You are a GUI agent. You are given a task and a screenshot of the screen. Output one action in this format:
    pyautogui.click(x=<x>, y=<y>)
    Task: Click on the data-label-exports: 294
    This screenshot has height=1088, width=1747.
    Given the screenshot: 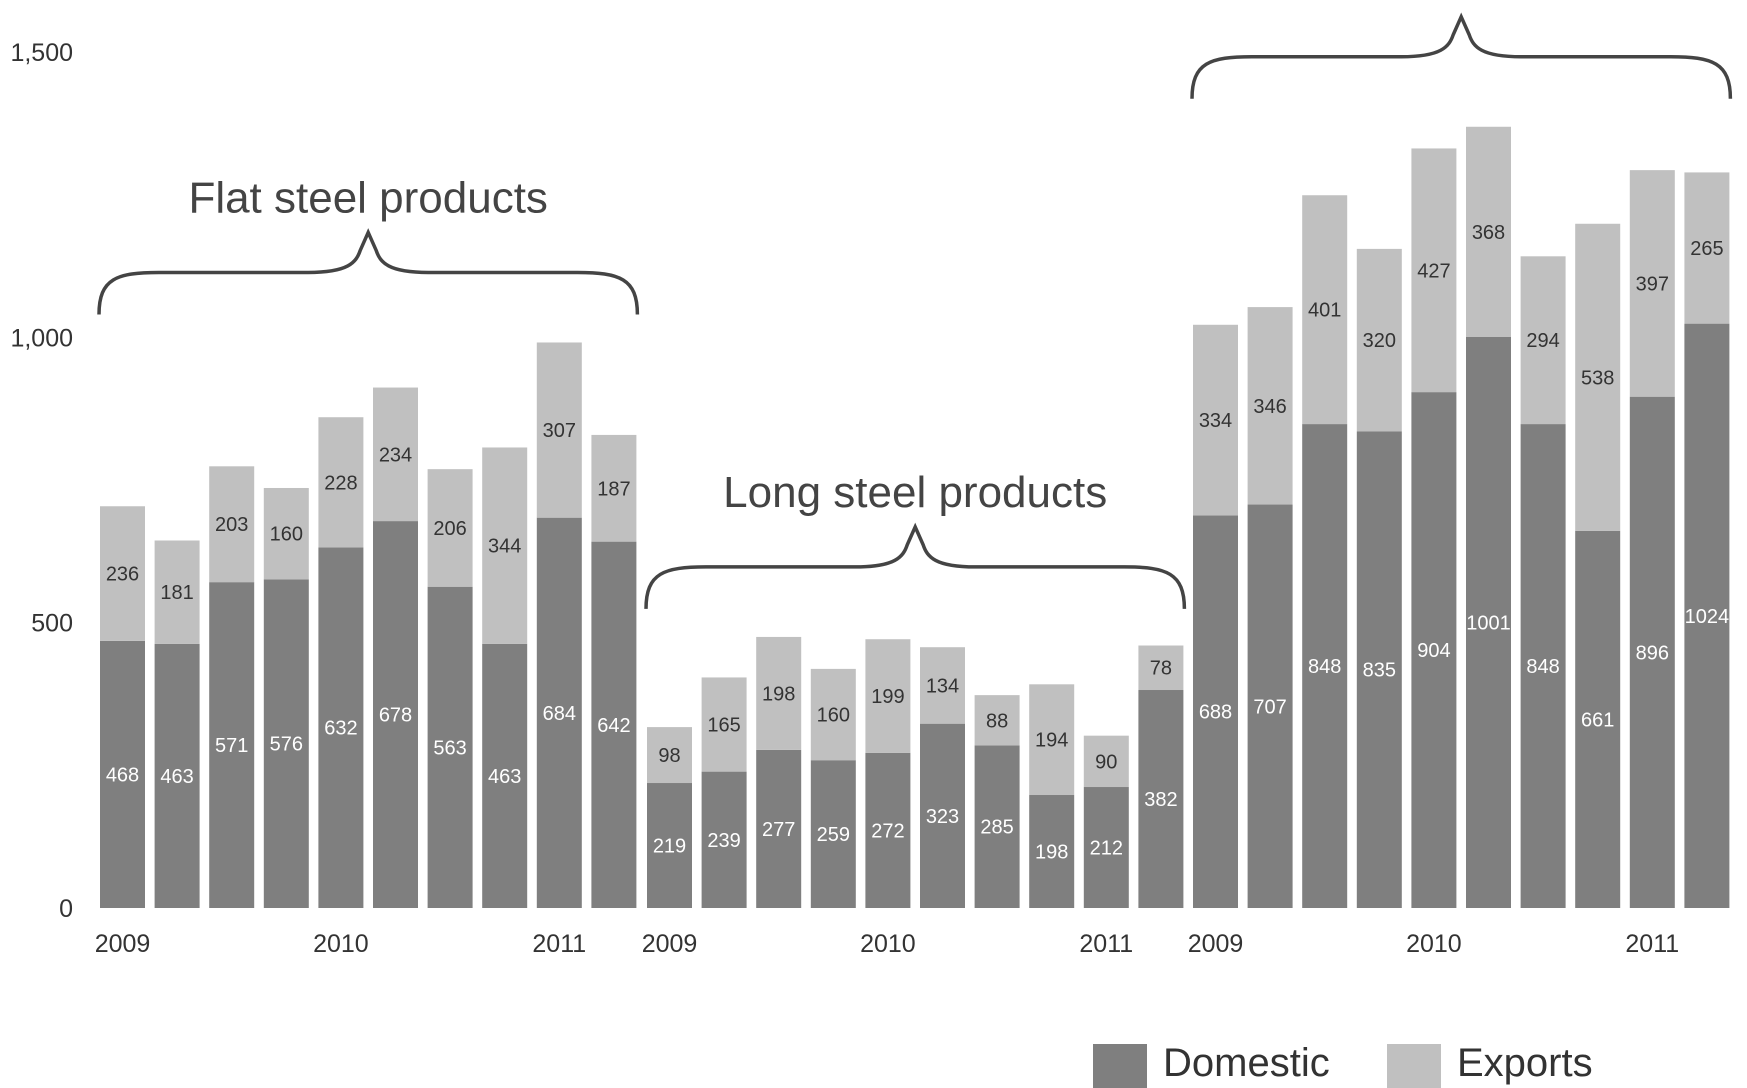 What is the action you would take?
    pyautogui.click(x=1542, y=341)
    